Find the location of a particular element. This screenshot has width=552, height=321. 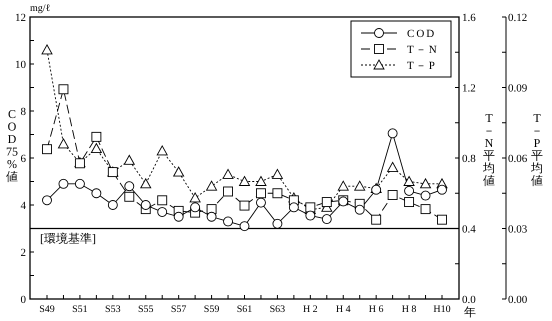

x-tick-label: H 4 is located at coordinates (343, 309).